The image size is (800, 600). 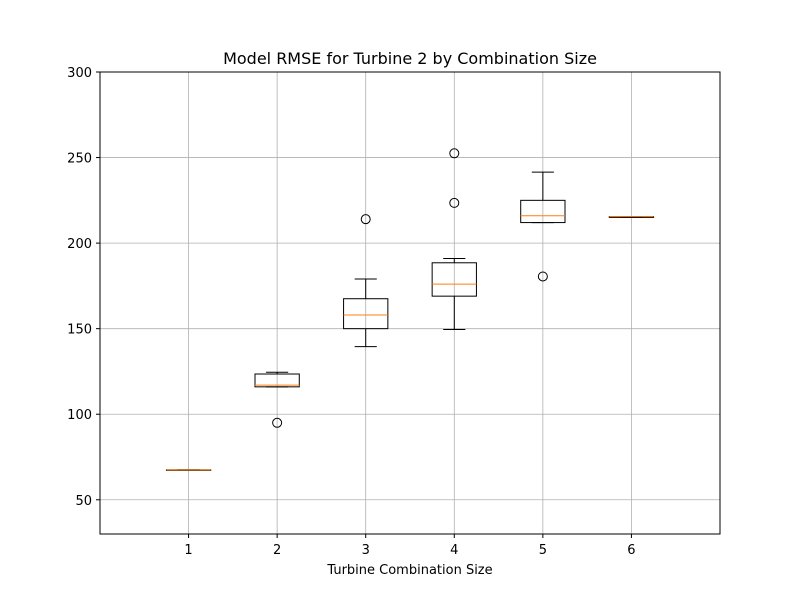 I want to click on x-tick-label: 4, so click(x=454, y=550).